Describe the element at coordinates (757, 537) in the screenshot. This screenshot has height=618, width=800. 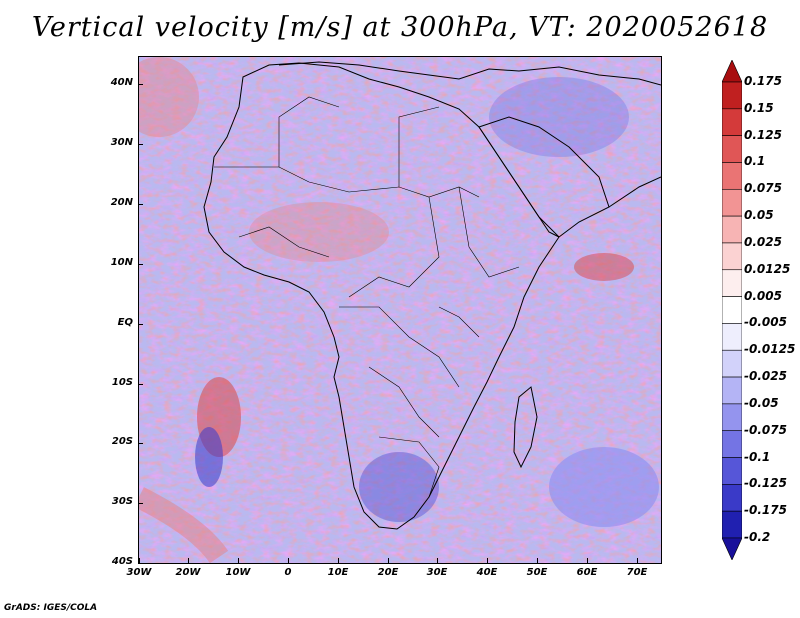
I see `colorbar-label: -0.2` at that location.